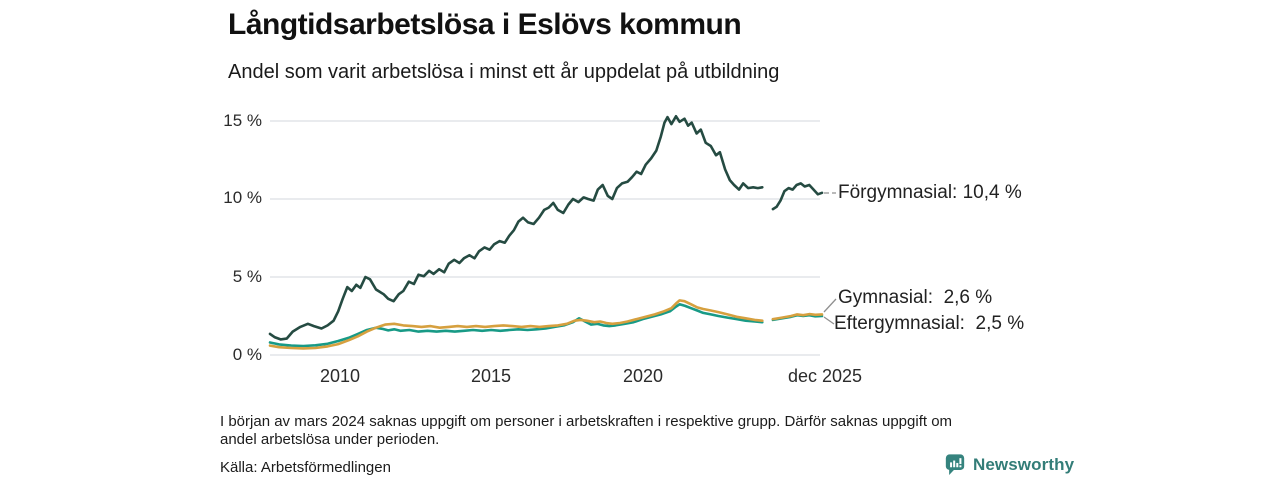 The image size is (1280, 480). Describe the element at coordinates (247, 276) in the screenshot. I see `y-axis-tick-label: 5 %` at that location.